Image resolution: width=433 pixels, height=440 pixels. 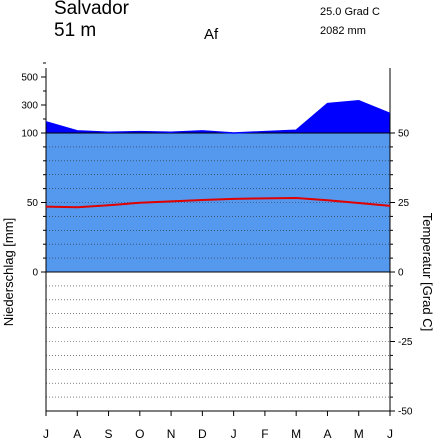 What do you see at coordinates (218, 203) in the screenshot?
I see `temperature-line` at bounding box center [218, 203].